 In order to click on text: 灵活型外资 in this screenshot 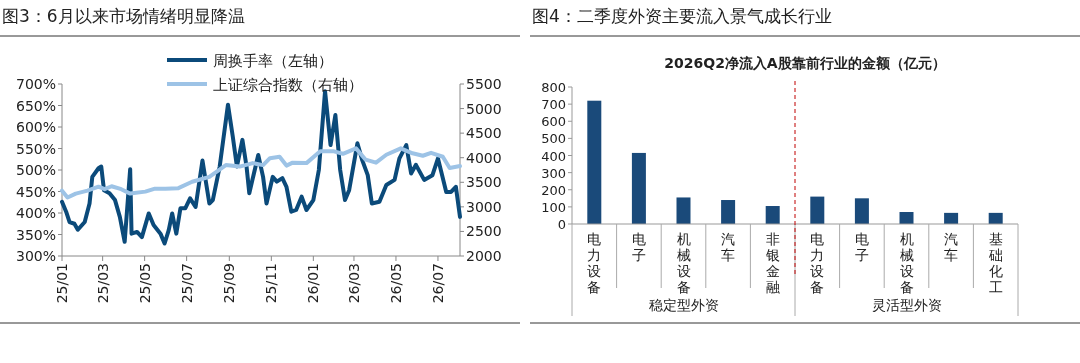, I will do `click(906, 305)`.